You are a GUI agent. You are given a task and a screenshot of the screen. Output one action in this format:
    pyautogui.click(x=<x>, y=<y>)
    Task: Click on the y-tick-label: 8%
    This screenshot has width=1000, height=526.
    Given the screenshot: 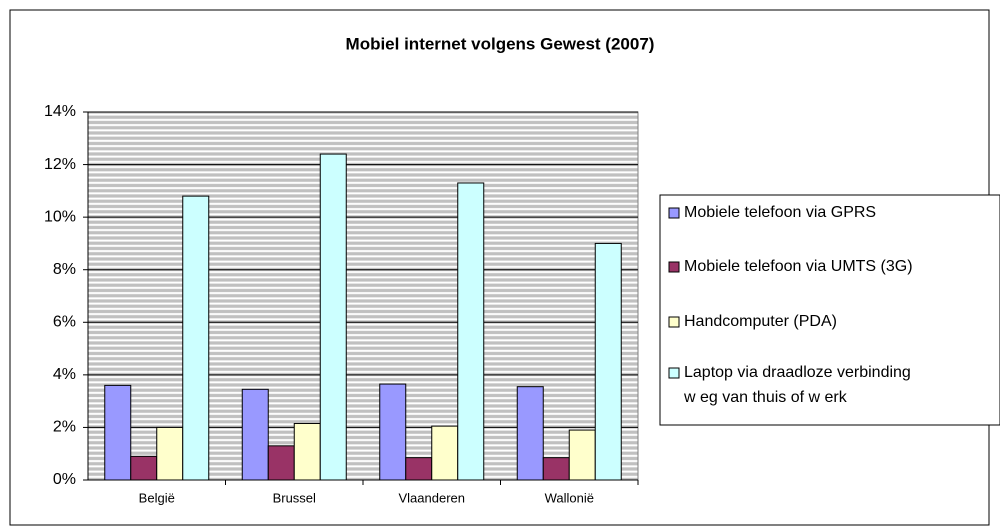 What is the action you would take?
    pyautogui.click(x=64, y=269)
    